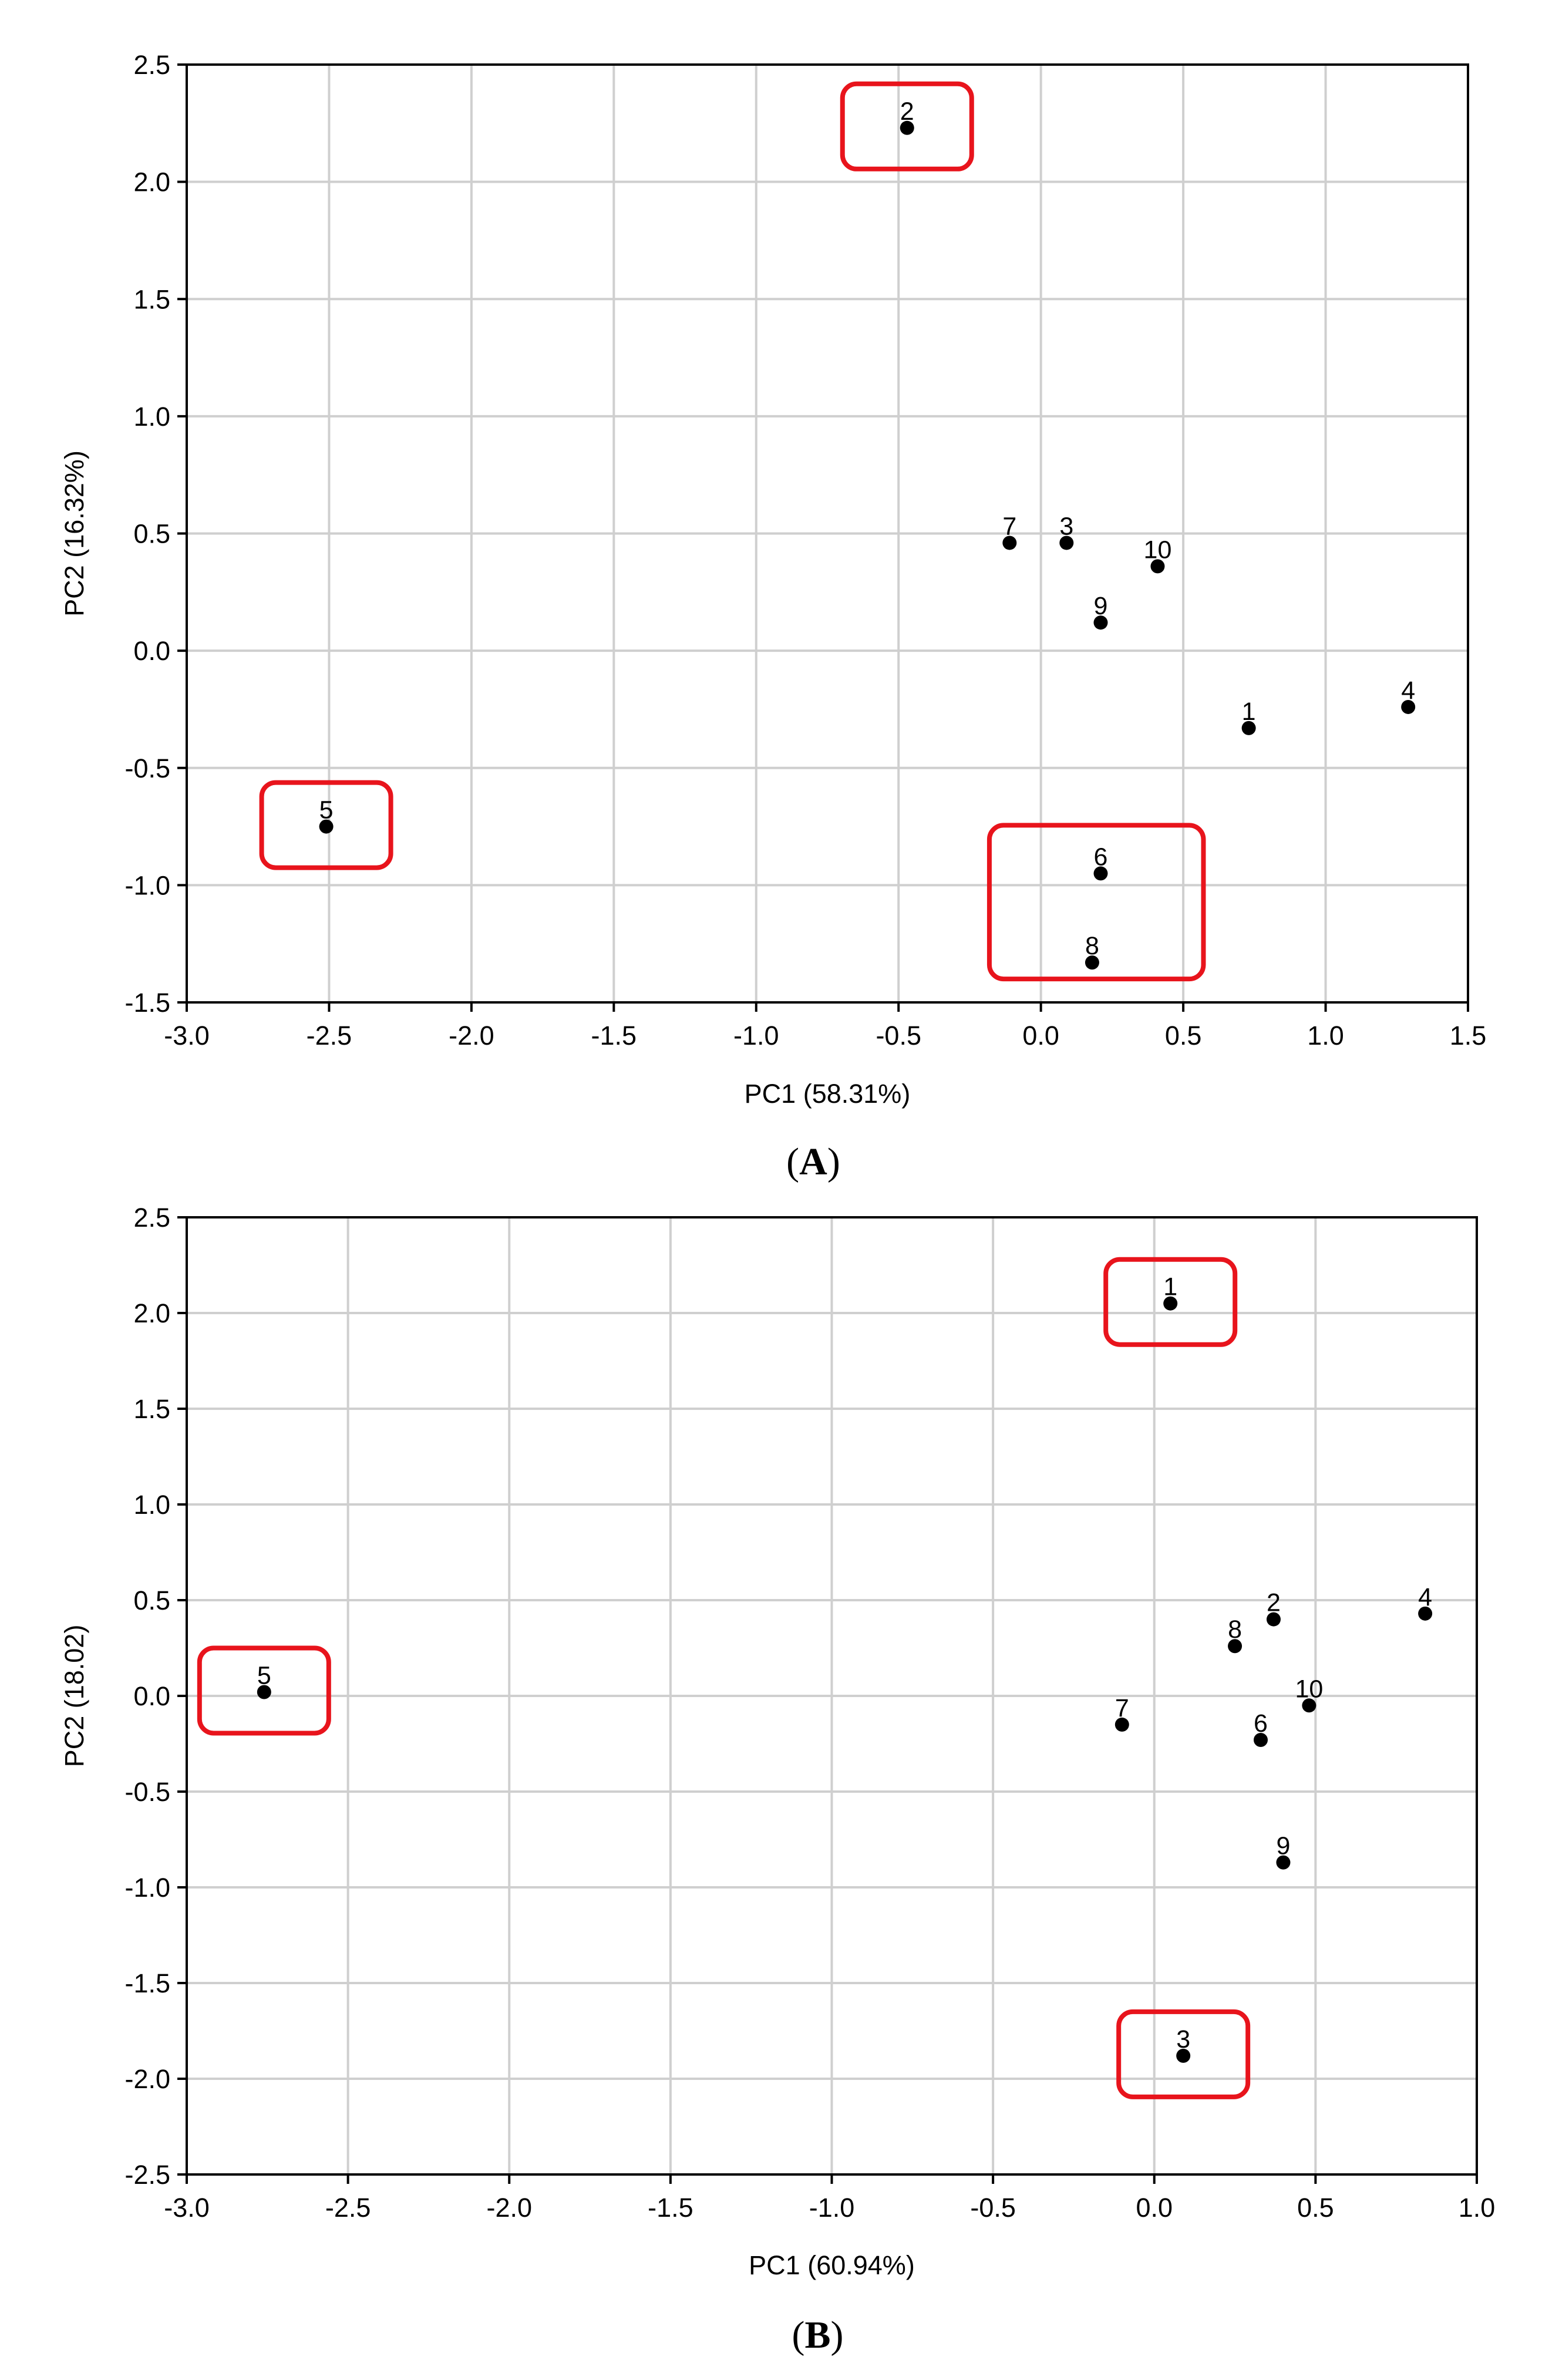  I want to click on figure-caption: (B), so click(818, 2335).